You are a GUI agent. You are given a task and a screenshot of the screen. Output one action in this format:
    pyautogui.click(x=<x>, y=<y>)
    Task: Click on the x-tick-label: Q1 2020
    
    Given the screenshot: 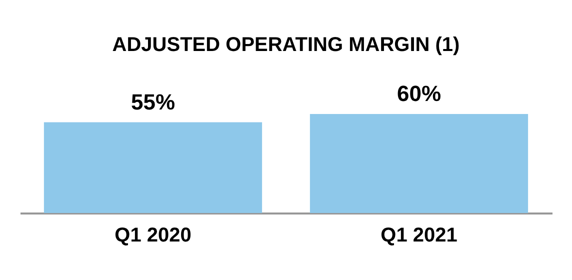 What is the action you would take?
    pyautogui.click(x=153, y=235)
    